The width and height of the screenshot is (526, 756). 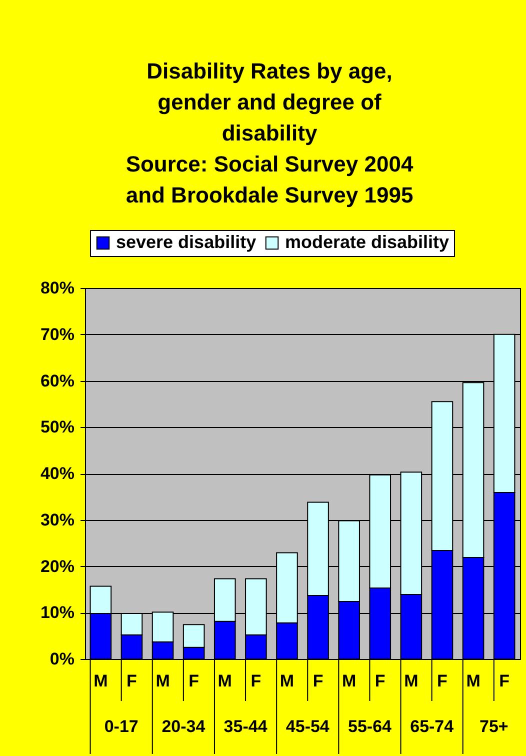 I want to click on text: 35-44, so click(x=246, y=726).